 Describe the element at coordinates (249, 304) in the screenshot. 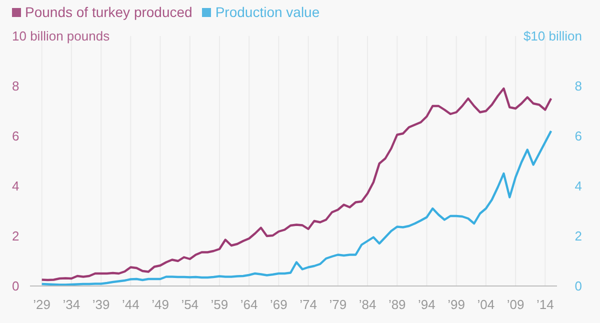

I see `x-tick-label: ’64` at that location.